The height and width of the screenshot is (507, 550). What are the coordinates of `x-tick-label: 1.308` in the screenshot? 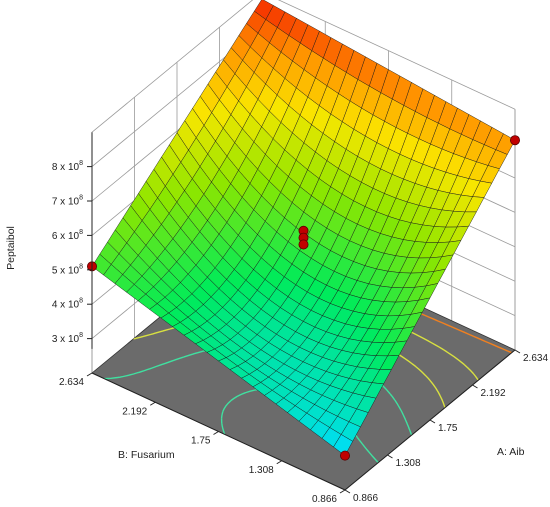 It's located at (408, 463).